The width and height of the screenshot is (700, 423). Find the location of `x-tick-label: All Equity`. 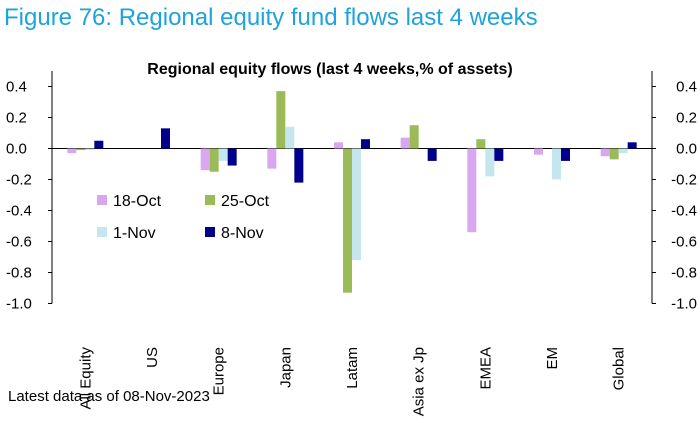

x-tick-label: All Equity is located at coordinates (85, 378).